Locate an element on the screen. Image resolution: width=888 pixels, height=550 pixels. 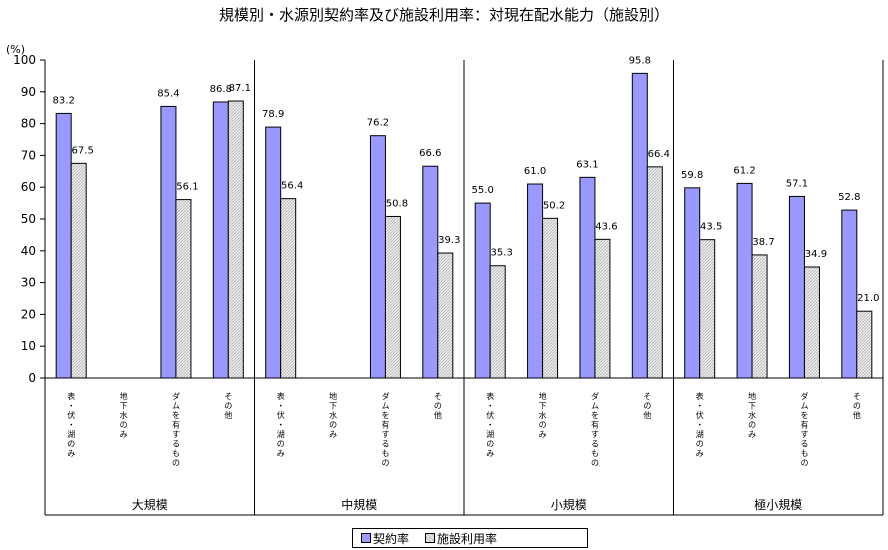
legend: 契約率 施設利用率 is located at coordinates (470, 538).